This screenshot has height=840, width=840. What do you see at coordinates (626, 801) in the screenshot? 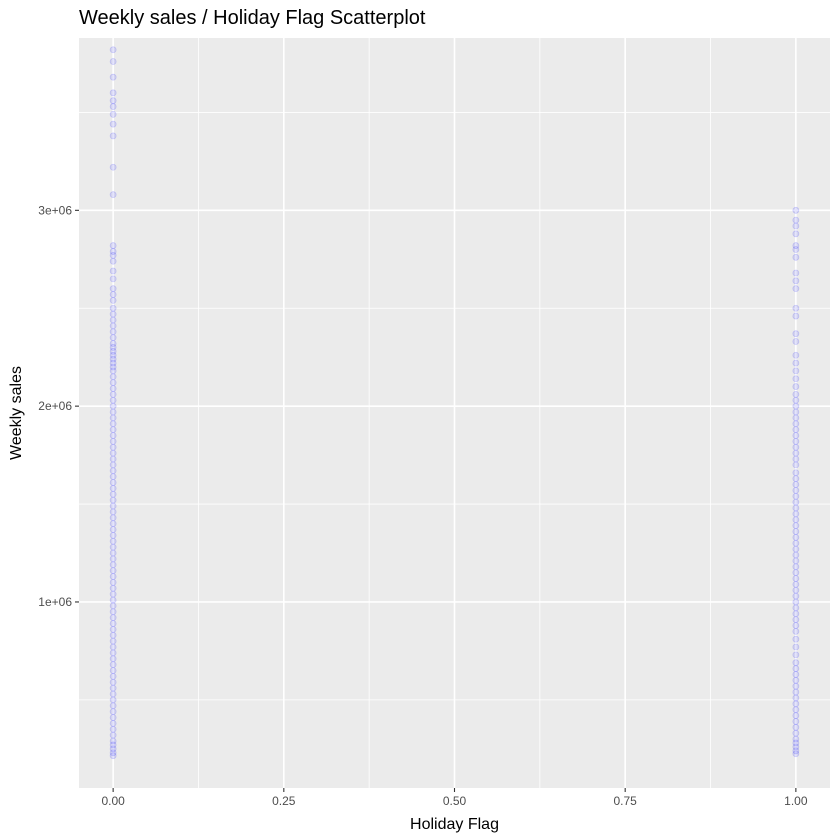
I see `x-tick-label: 0.75` at bounding box center [626, 801].